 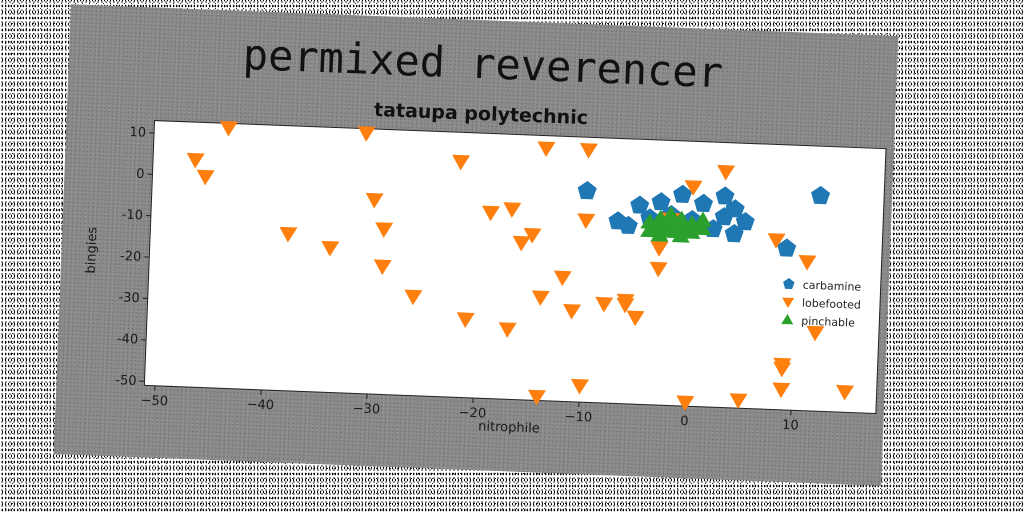 I want to click on x-tick-label: −10, so click(x=578, y=418).